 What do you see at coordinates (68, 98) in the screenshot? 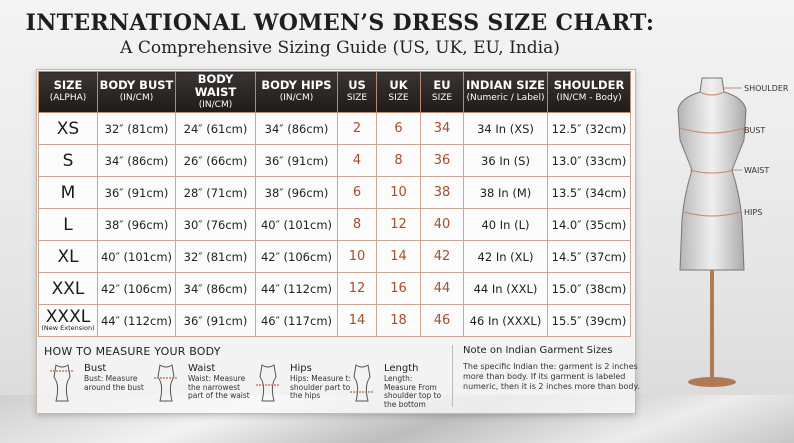
I see `header-sub: (ALPHA)` at bounding box center [68, 98].